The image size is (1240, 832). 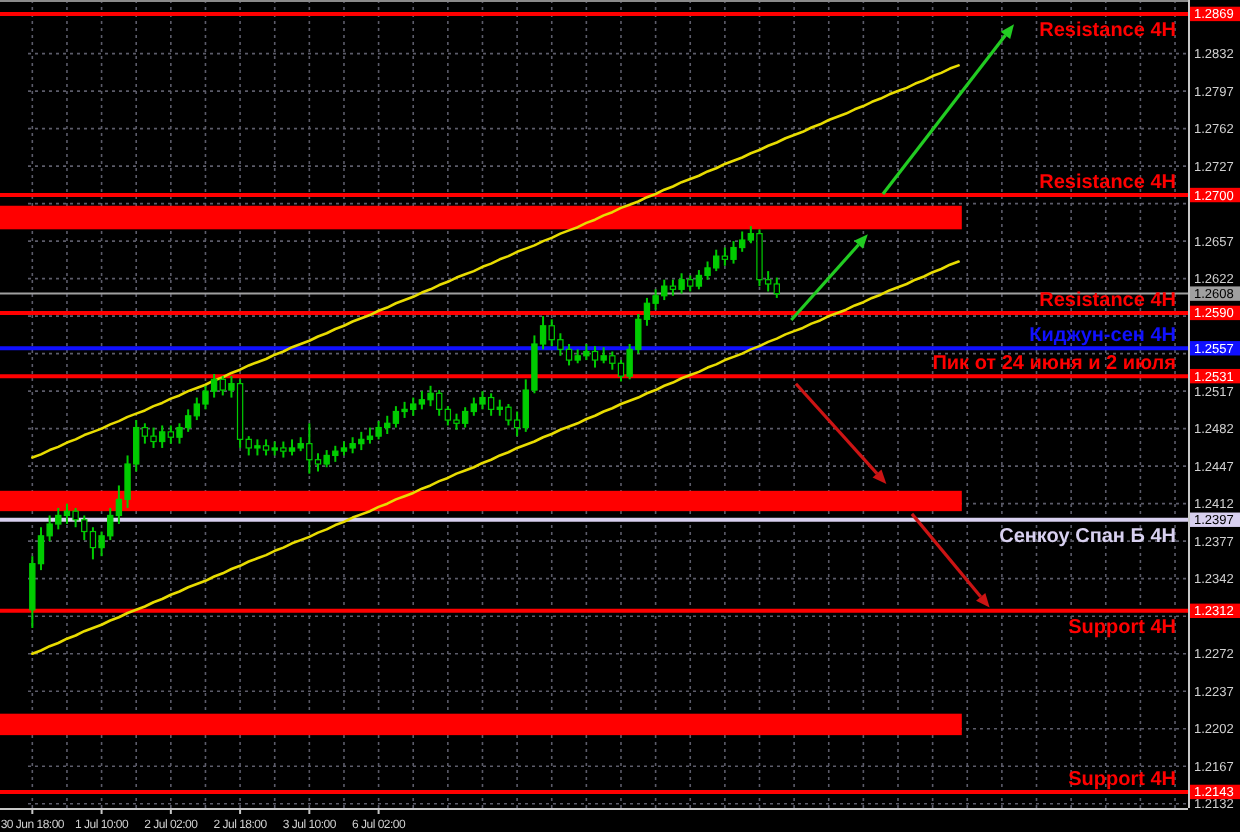 What do you see at coordinates (1102, 336) in the screenshot?
I see `ref-line-label: Киджун-сен 4H` at bounding box center [1102, 336].